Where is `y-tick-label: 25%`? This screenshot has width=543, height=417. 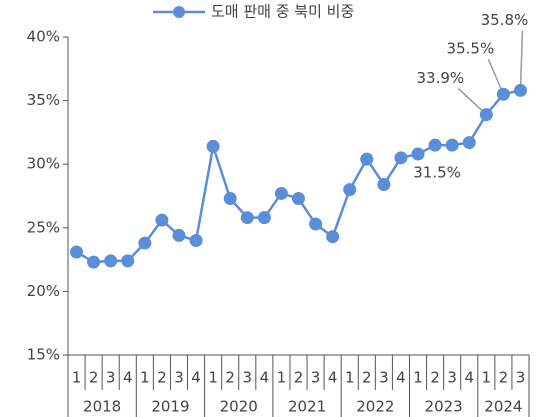 y-tick-label: 25% is located at coordinates (43, 227).